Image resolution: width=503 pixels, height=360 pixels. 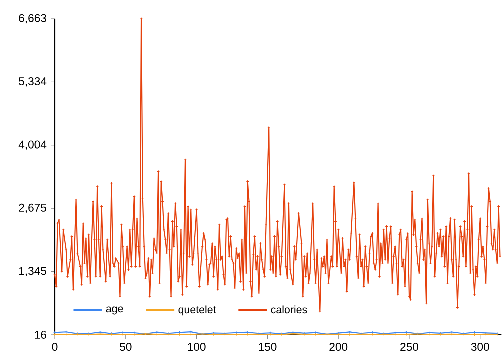 I want to click on x-tick-label: 0, so click(x=55, y=347).